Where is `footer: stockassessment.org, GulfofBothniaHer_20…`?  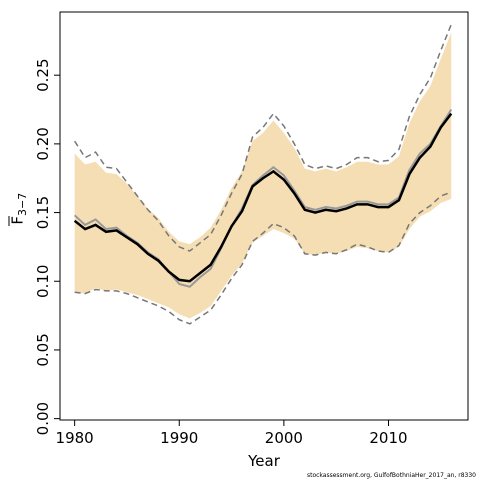 footer: stockassessment.org, GulfofBothniaHer_20… is located at coordinates (391, 475).